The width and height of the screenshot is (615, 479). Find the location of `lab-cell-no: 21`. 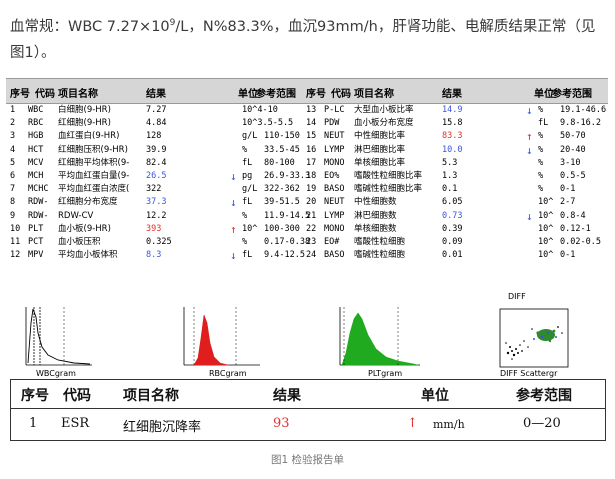

lab-cell-no: 21 is located at coordinates (311, 215).